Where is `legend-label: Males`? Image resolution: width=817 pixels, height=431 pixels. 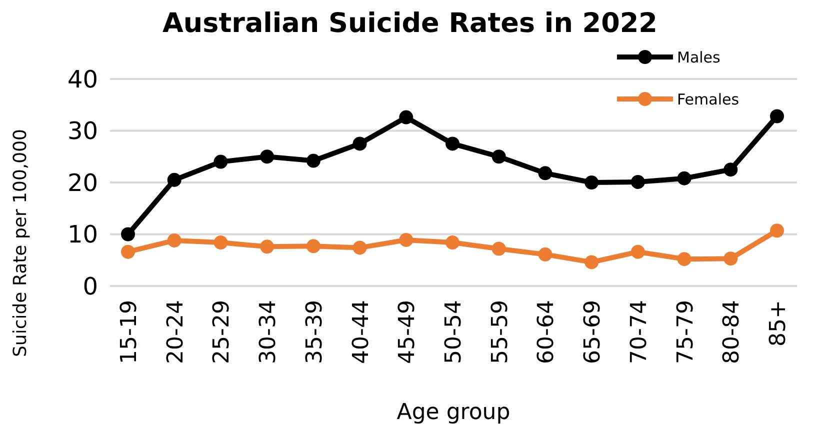 legend-label: Males is located at coordinates (699, 57).